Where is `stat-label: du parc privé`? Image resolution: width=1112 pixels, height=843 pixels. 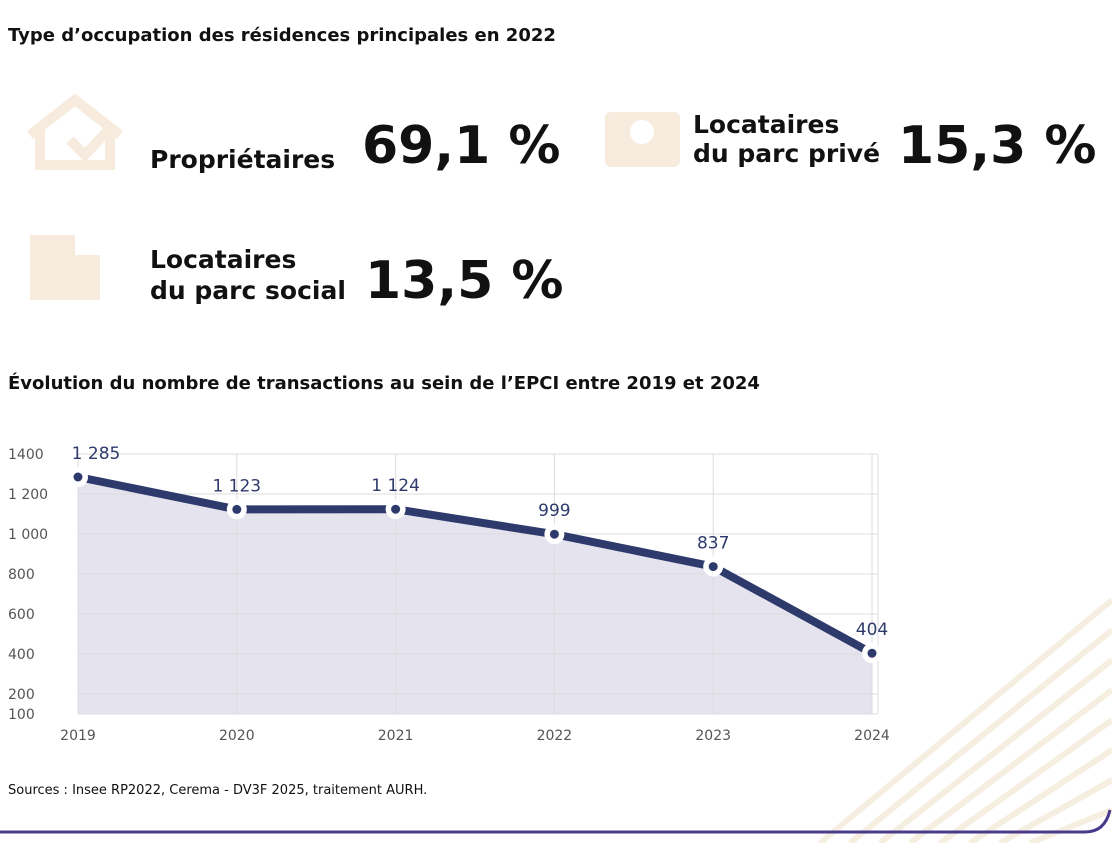 stat-label: du parc privé is located at coordinates (786, 153).